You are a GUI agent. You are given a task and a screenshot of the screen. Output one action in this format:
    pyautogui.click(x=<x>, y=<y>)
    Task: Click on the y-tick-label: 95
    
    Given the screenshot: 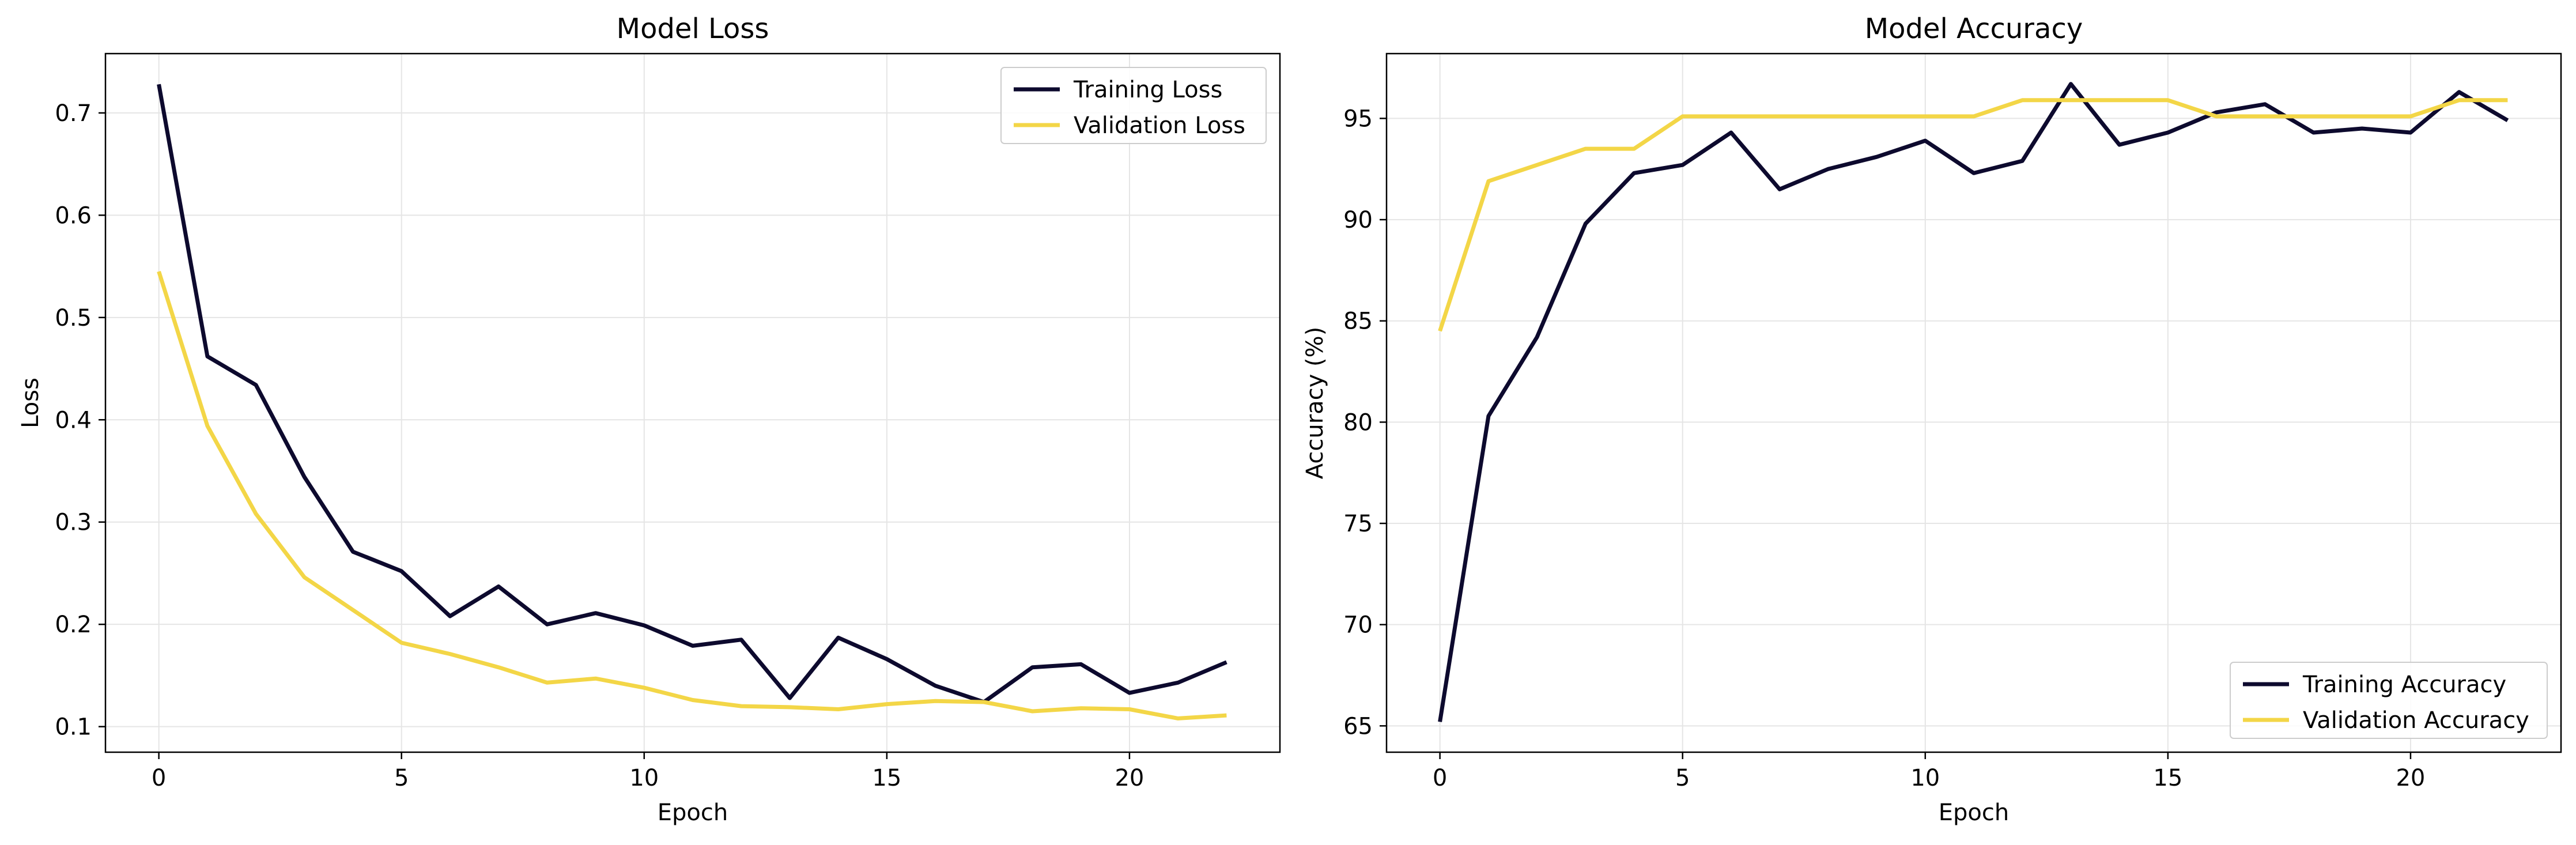 What is the action you would take?
    pyautogui.click(x=1358, y=119)
    